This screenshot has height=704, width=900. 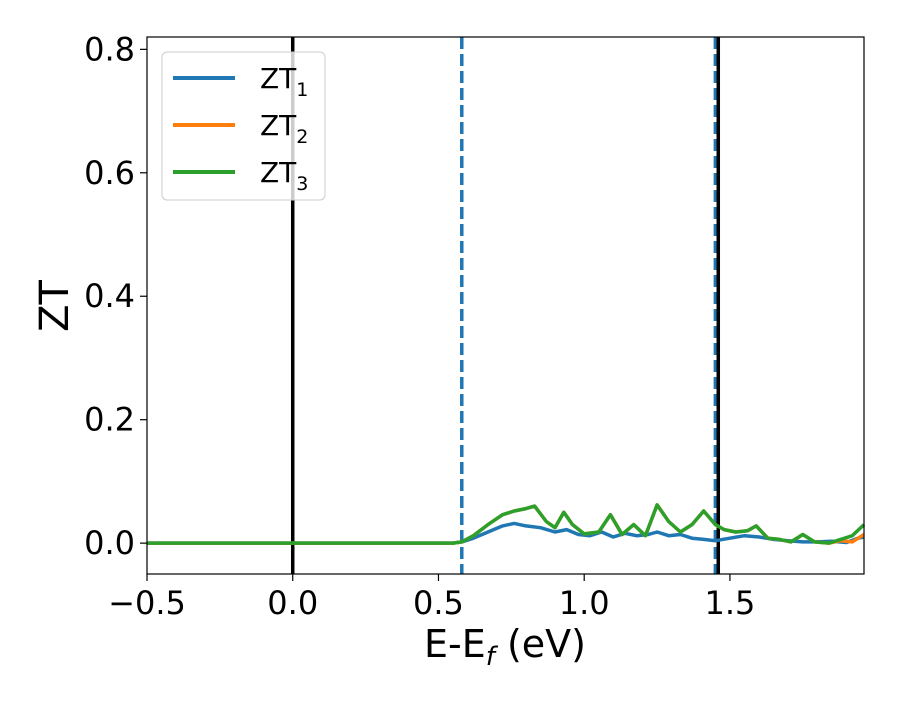 What do you see at coordinates (284, 175) in the screenshot?
I see `legend-label-3: ZT3` at bounding box center [284, 175].